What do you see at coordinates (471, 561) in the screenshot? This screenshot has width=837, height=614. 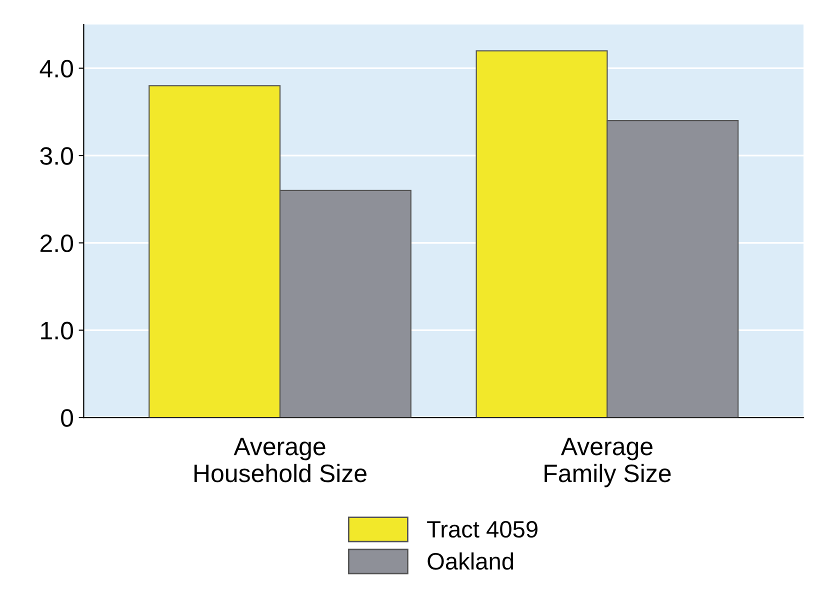 I see `legend-label: Oakland` at bounding box center [471, 561].